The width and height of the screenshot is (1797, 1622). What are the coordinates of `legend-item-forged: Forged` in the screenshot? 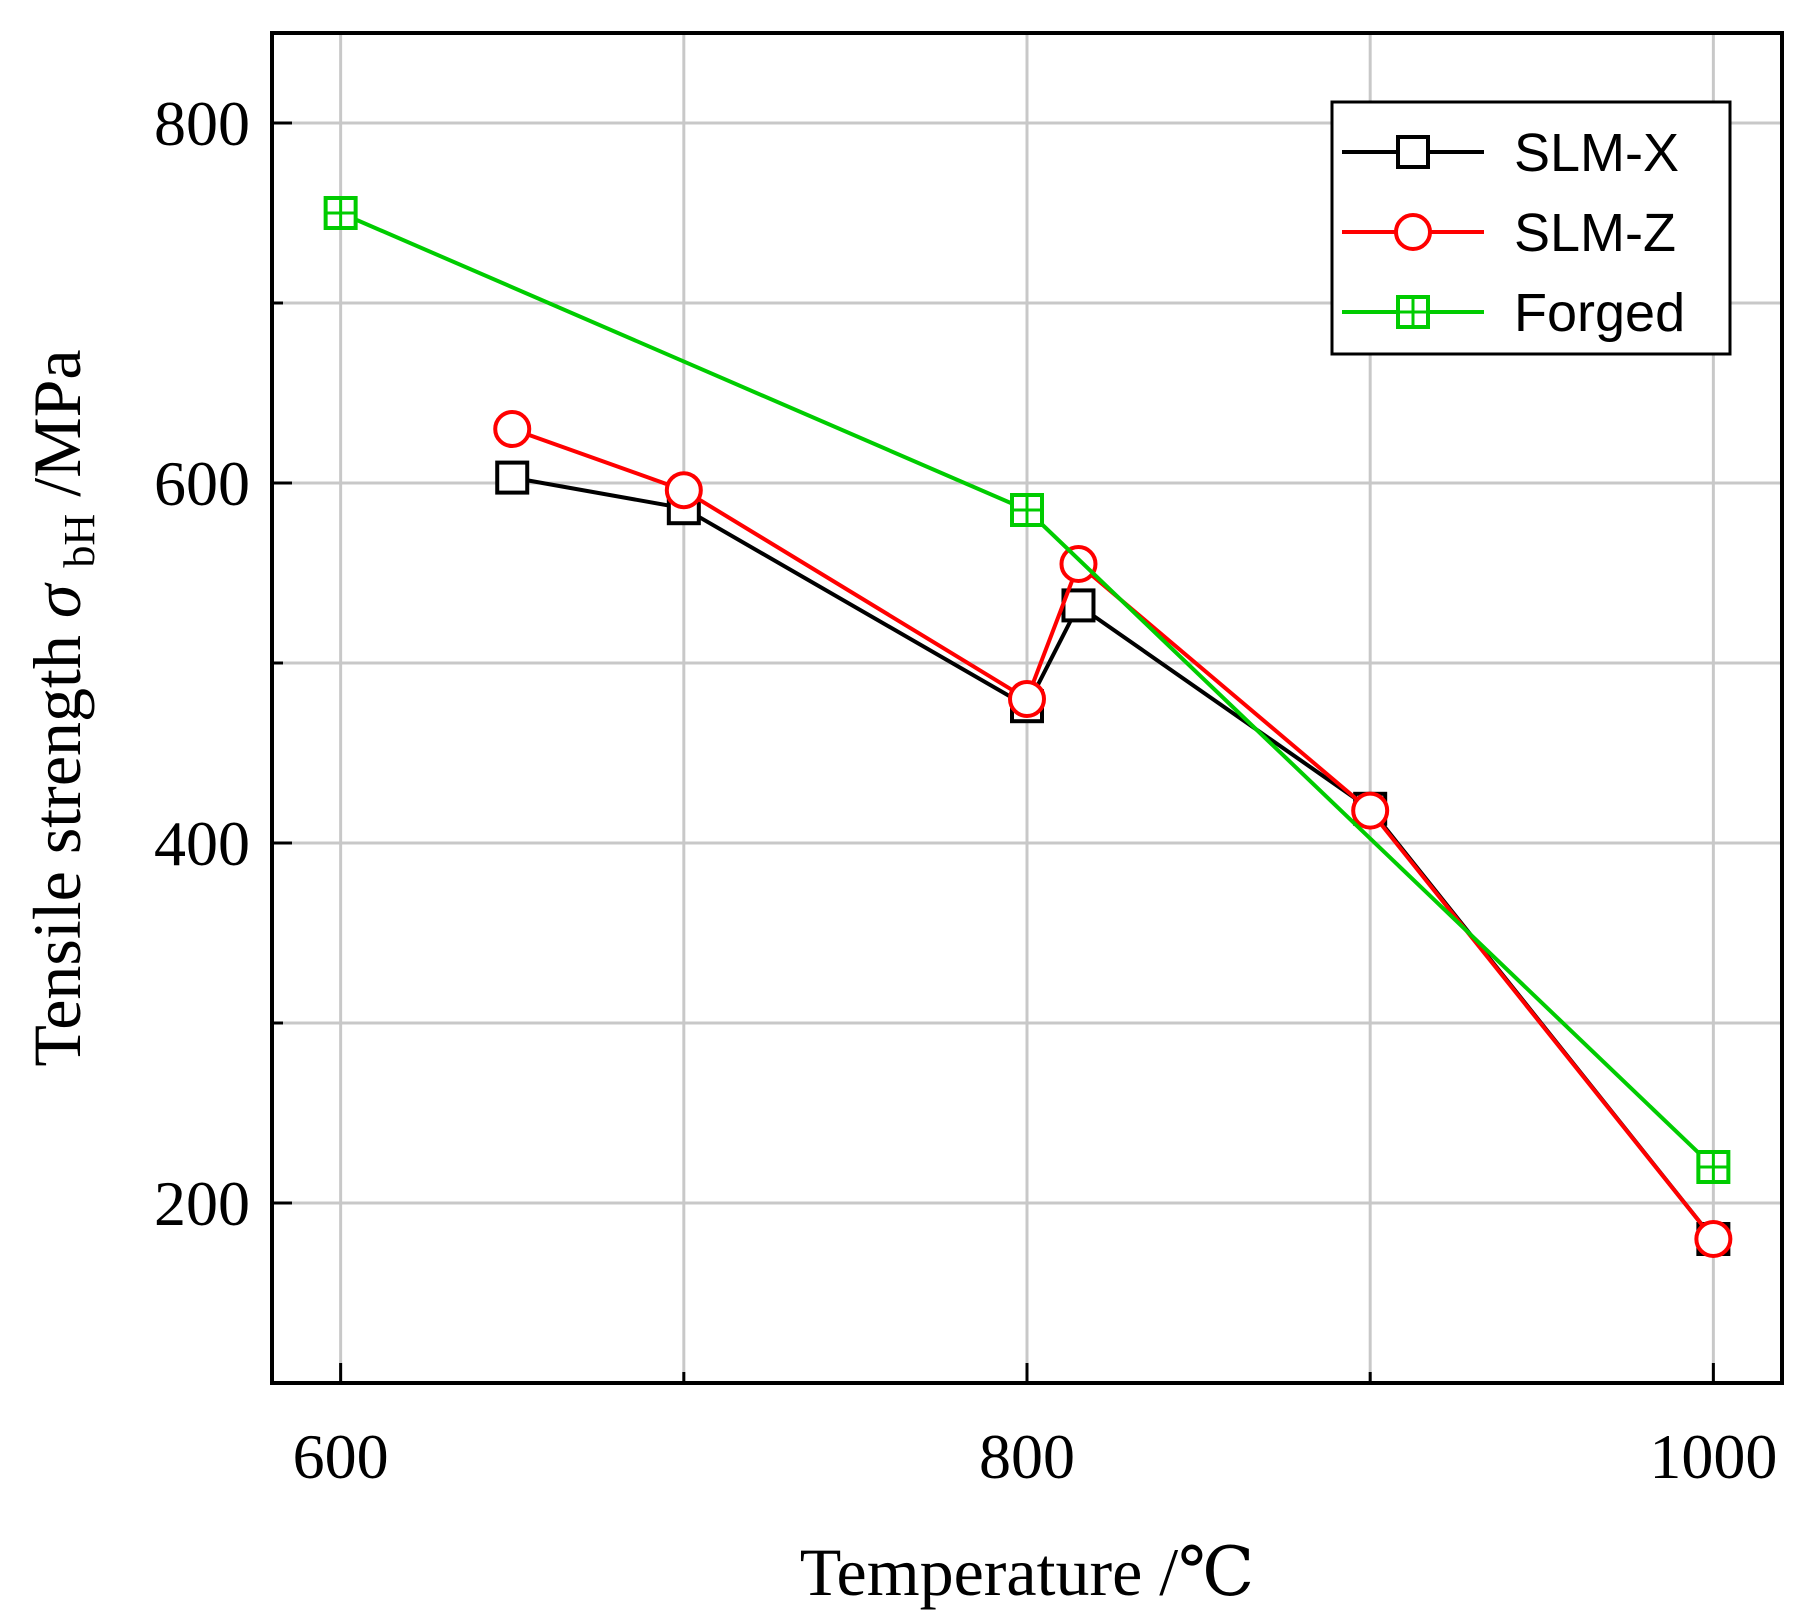 It's located at (1513, 313).